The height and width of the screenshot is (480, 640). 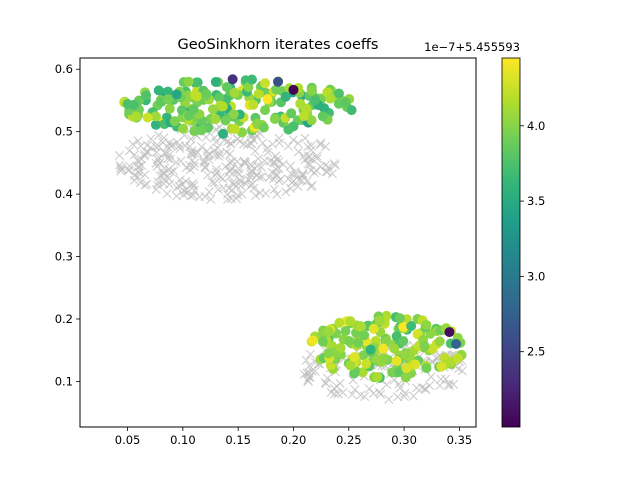 I want to click on y-tick-label: 0.2, so click(x=64, y=319).